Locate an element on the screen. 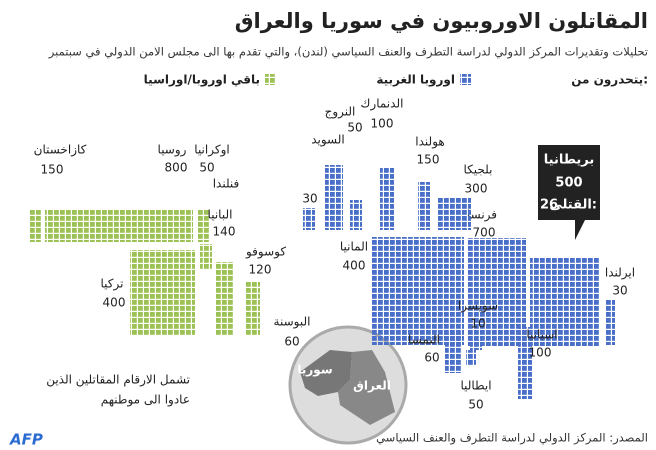 This screenshot has height=450, width=656. country-value: 10 is located at coordinates (477, 324).